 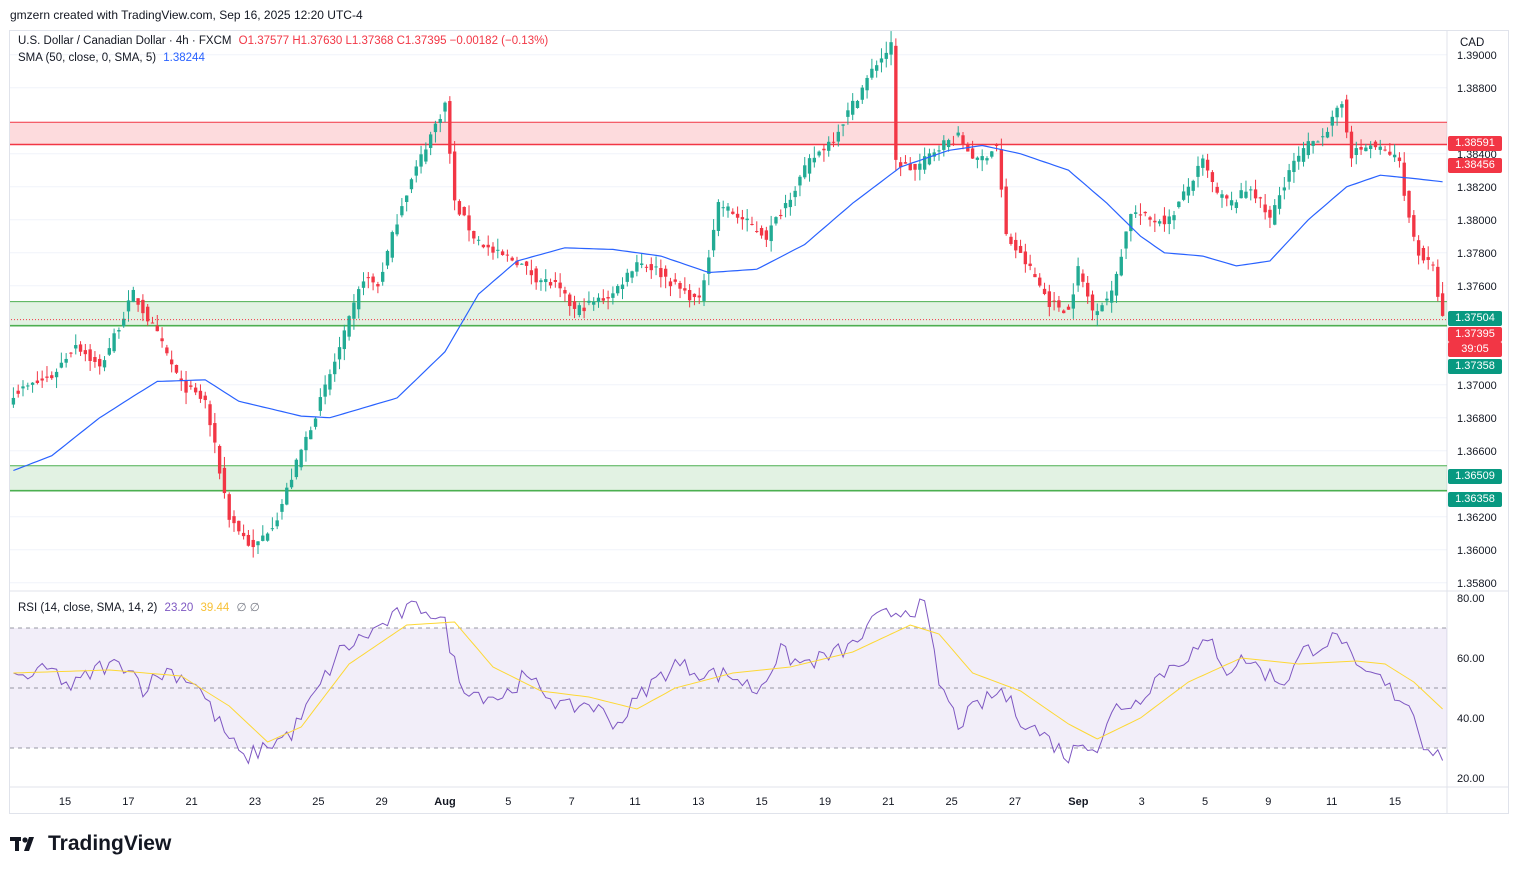 What do you see at coordinates (1472, 43) in the screenshot?
I see `currency-label: CAD` at bounding box center [1472, 43].